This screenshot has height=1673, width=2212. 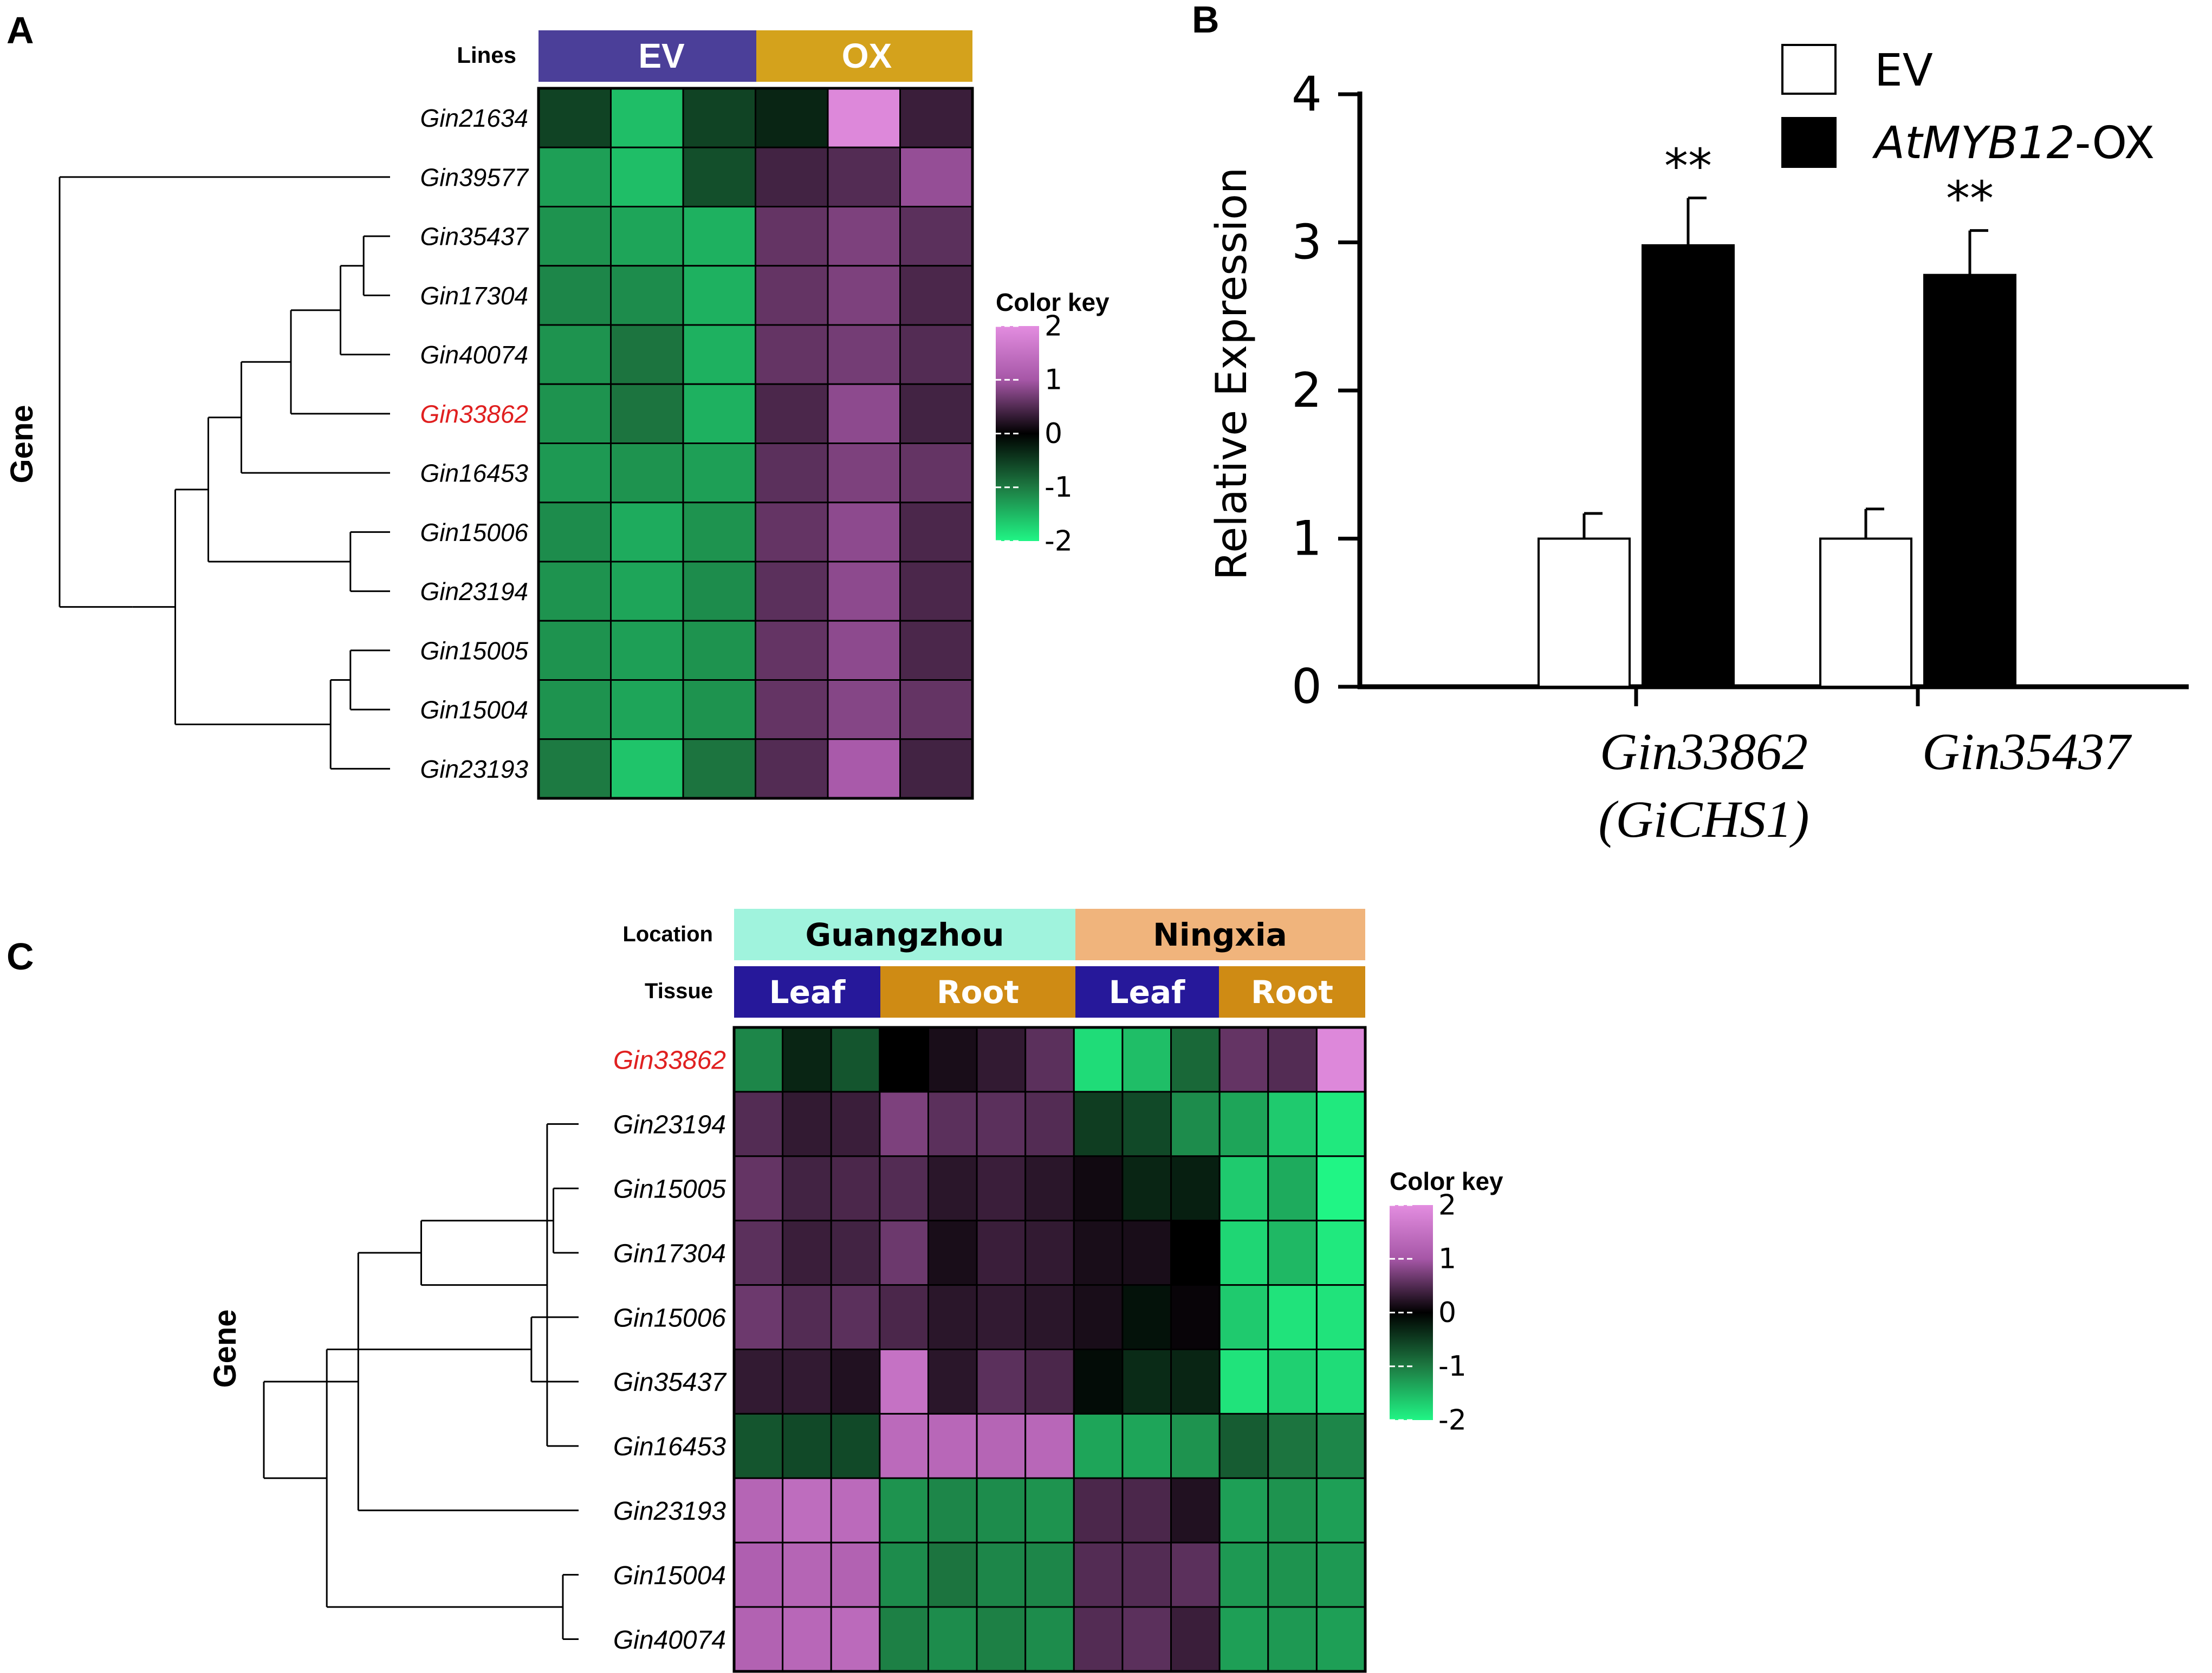 What do you see at coordinates (1307, 539) in the screenshot?
I see `y-tick-label-1: 1` at bounding box center [1307, 539].